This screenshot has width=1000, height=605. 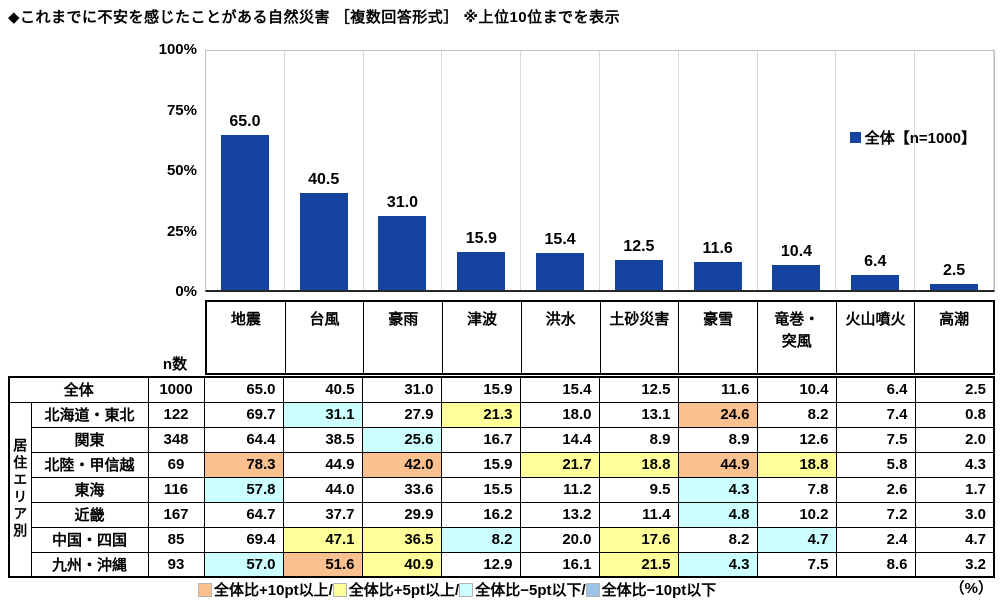 What do you see at coordinates (89, 489) in the screenshot?
I see `row-label: 東海` at bounding box center [89, 489].